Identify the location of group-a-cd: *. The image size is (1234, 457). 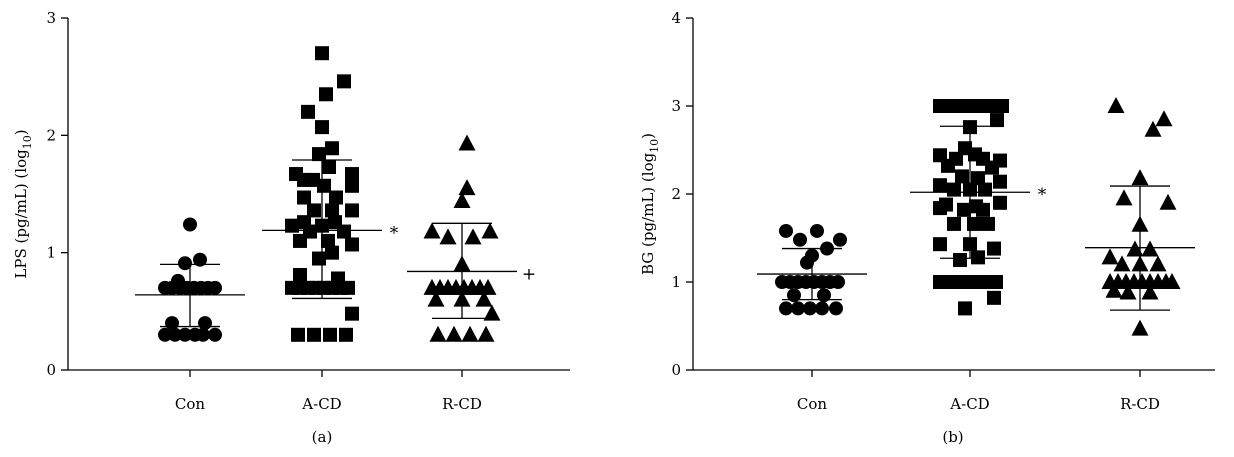
(330, 194).